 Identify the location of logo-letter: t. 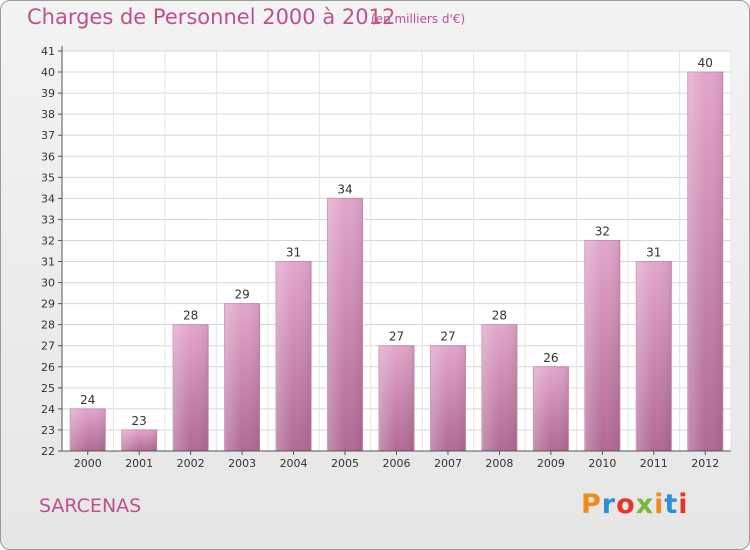
(671, 504).